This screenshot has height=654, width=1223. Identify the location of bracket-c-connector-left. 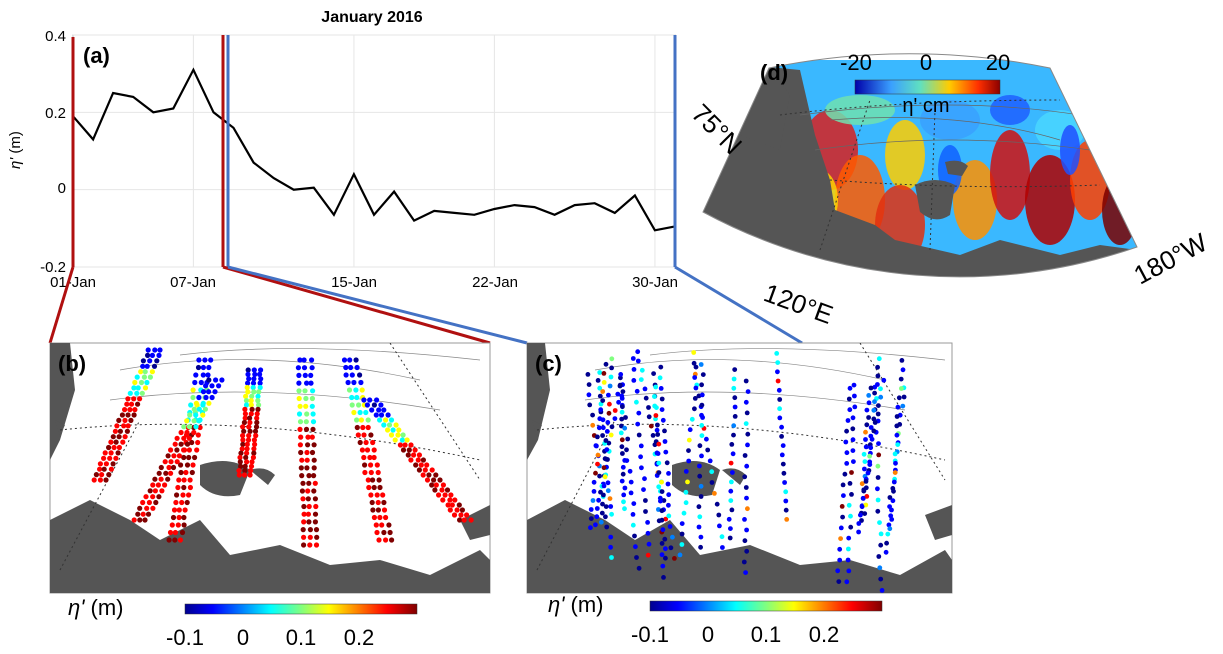
(377, 305).